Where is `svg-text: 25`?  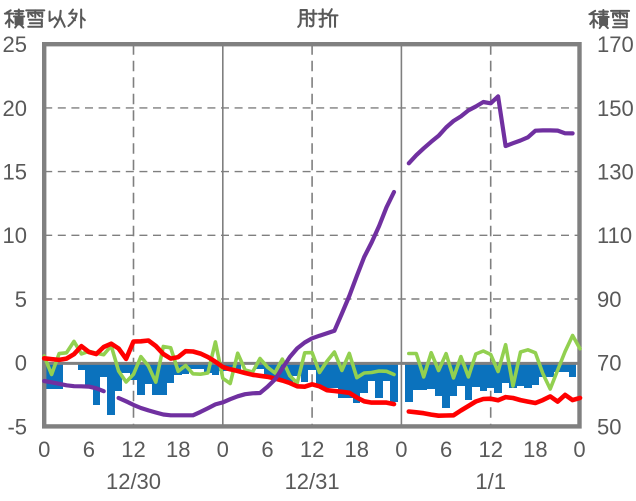
svg-text: 25 is located at coordinates (15, 44).